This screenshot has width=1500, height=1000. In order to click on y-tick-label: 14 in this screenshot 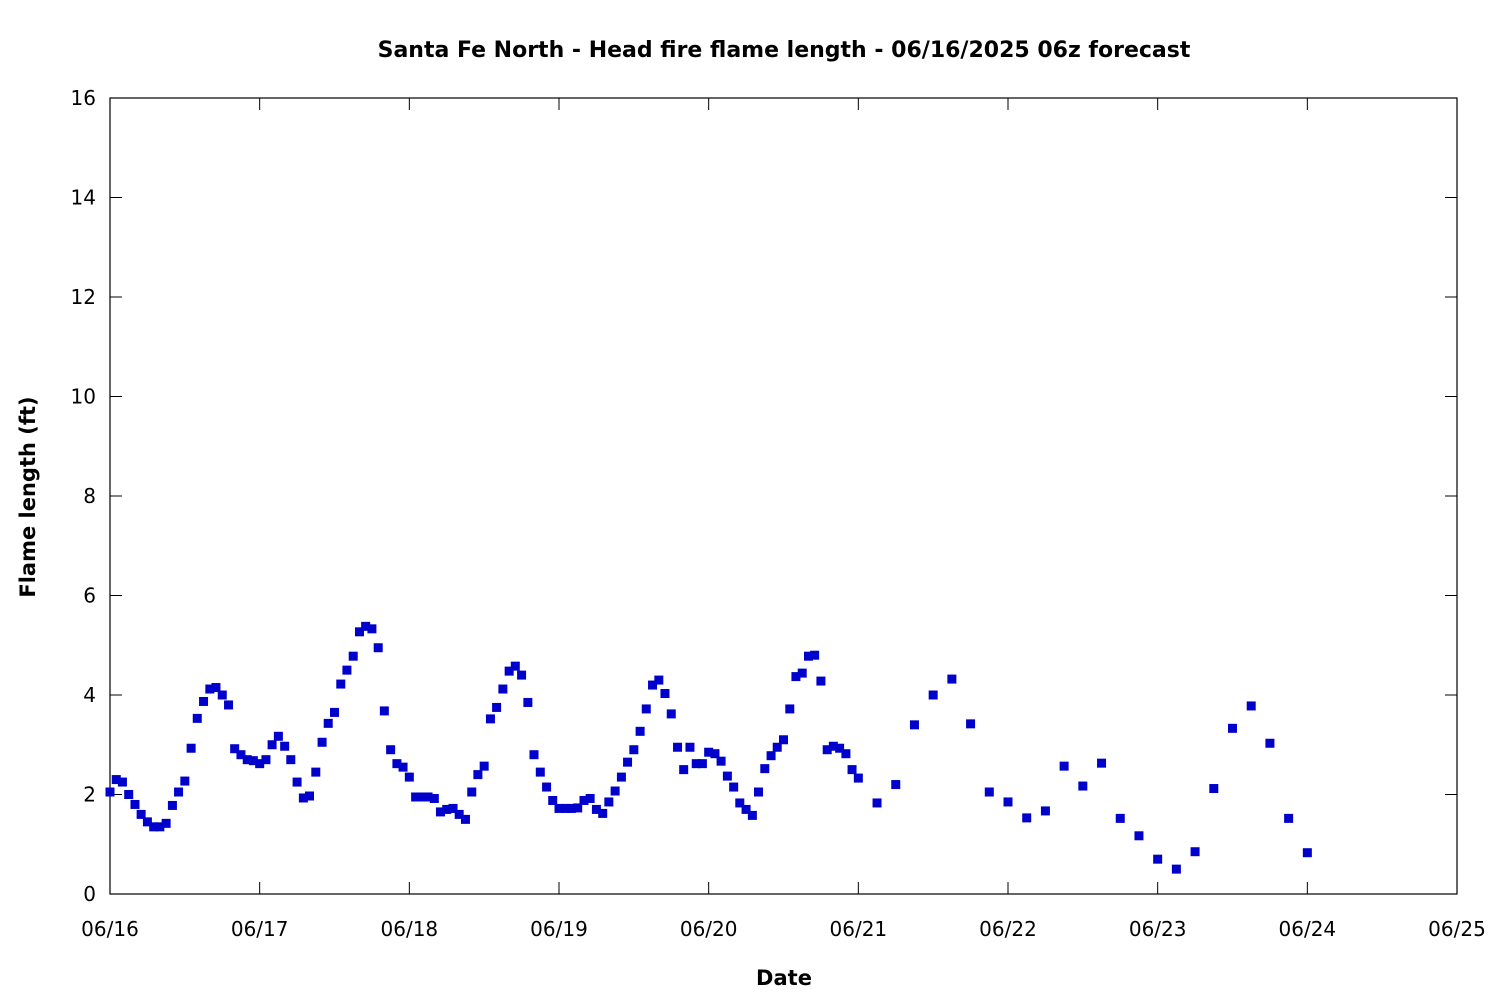, I will do `click(83, 198)`.